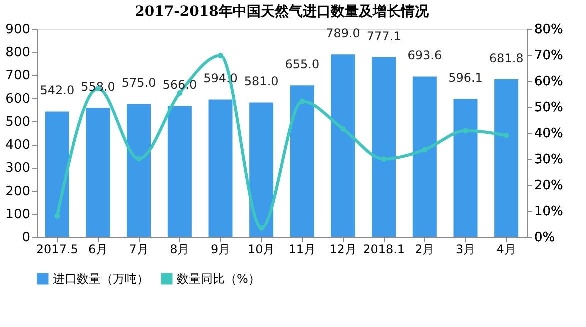  I want to click on y-tick-label: 600, so click(18, 99).